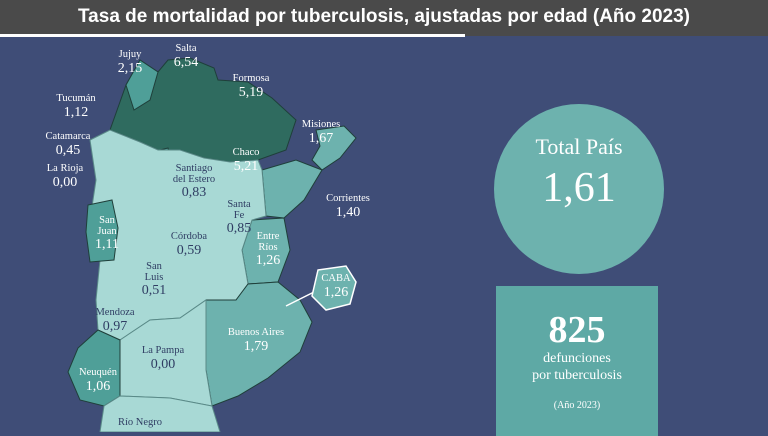  I want to click on province-name: Entre Ríos, so click(268, 242).